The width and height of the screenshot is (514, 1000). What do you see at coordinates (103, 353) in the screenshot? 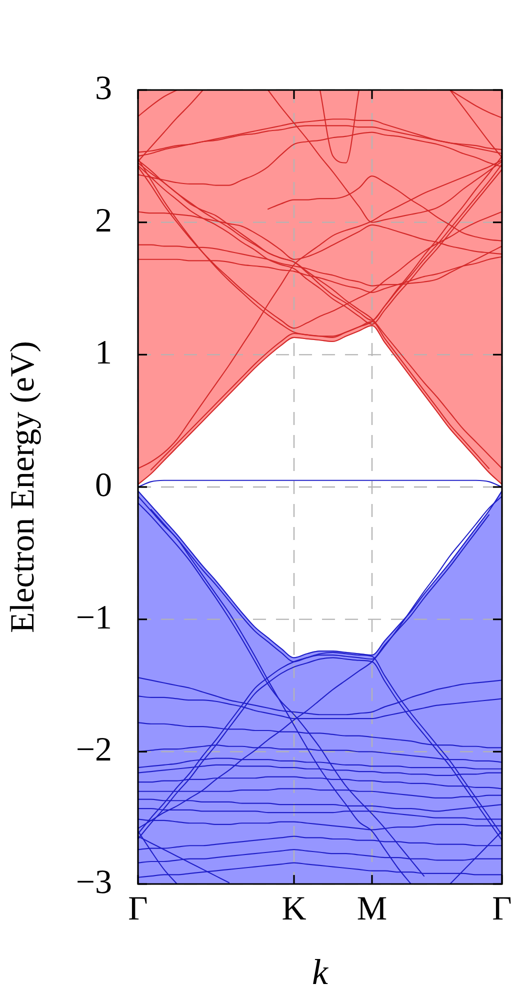
I see `y-tick-label: 1` at bounding box center [103, 353].